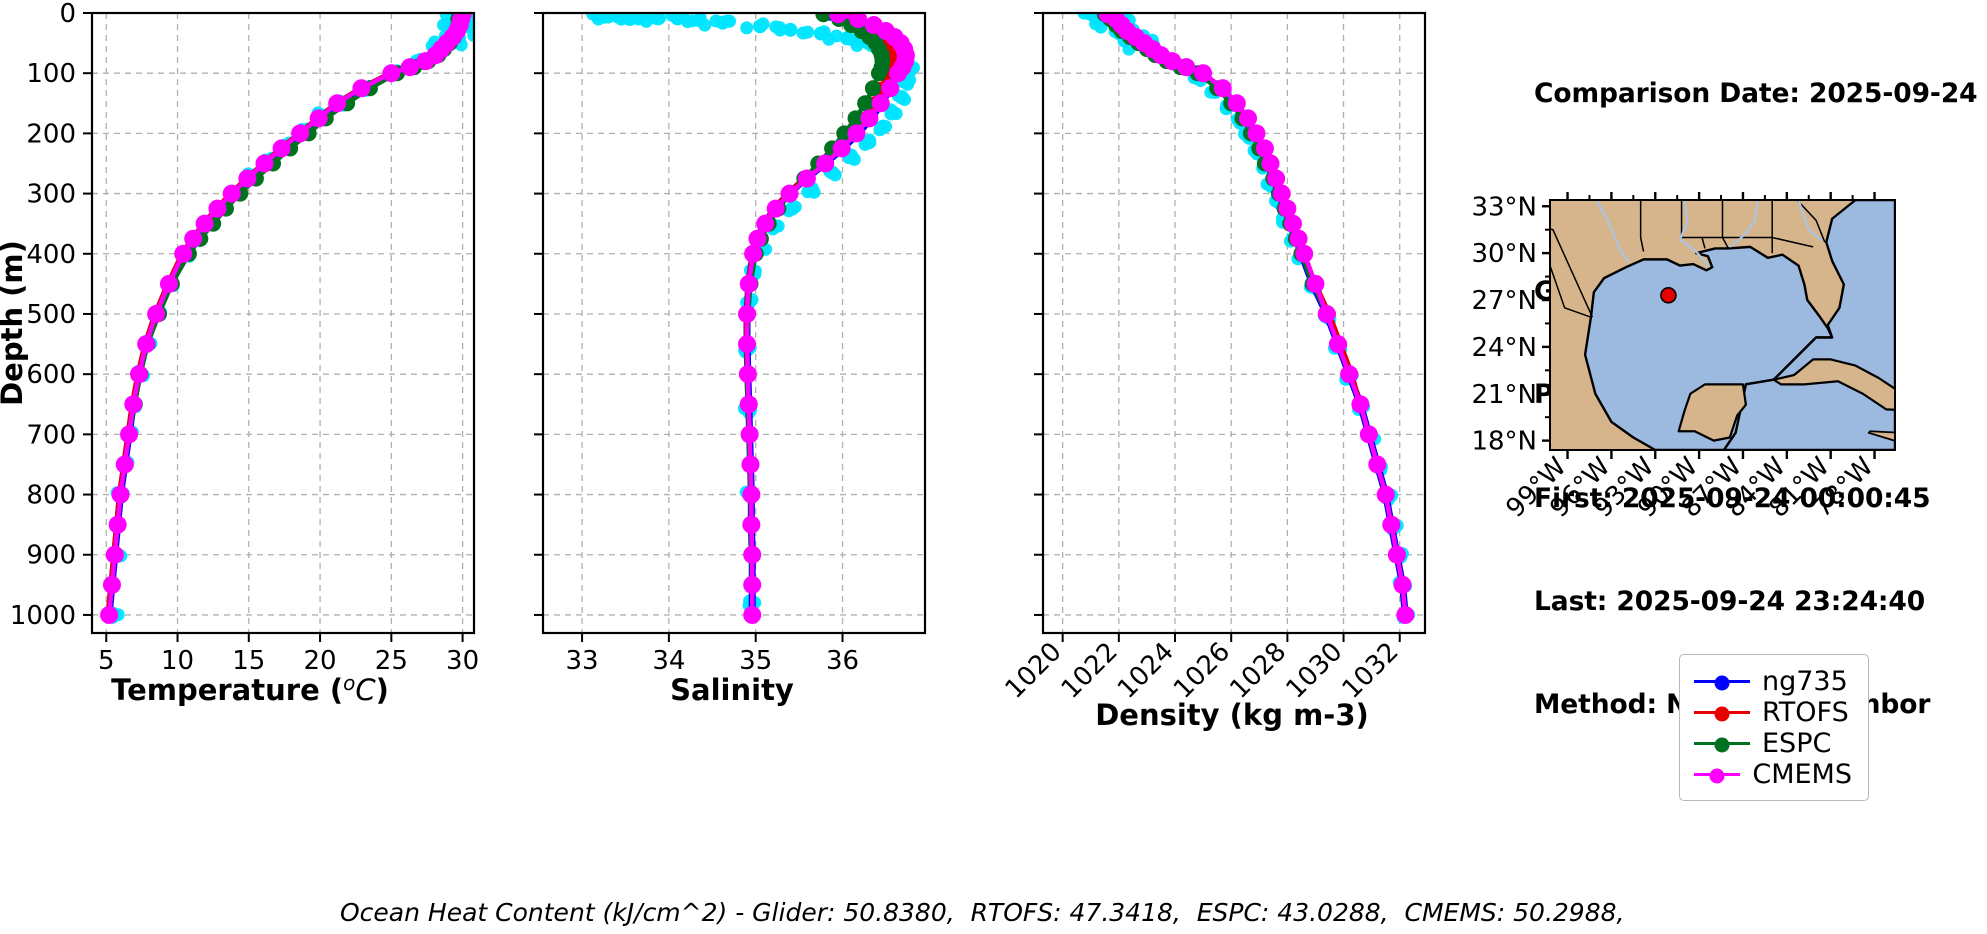  I want to click on yucatan-peninsula, so click(1712, 412).